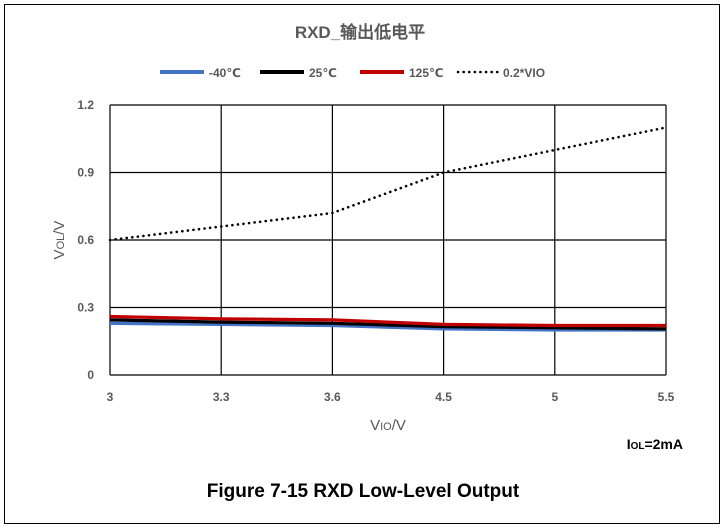  Describe the element at coordinates (90, 375) in the screenshot. I see `y-tick-label: 0` at that location.